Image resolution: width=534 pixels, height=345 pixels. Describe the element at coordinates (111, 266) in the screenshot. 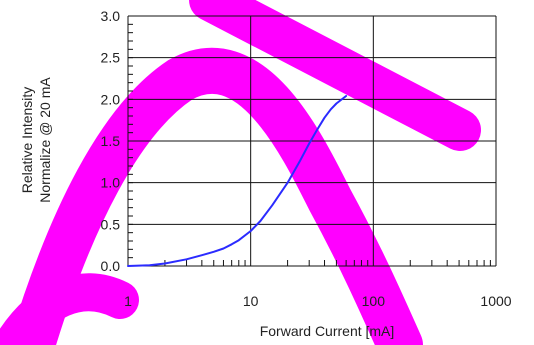

I see `y-tick-label: 0.0` at that location.